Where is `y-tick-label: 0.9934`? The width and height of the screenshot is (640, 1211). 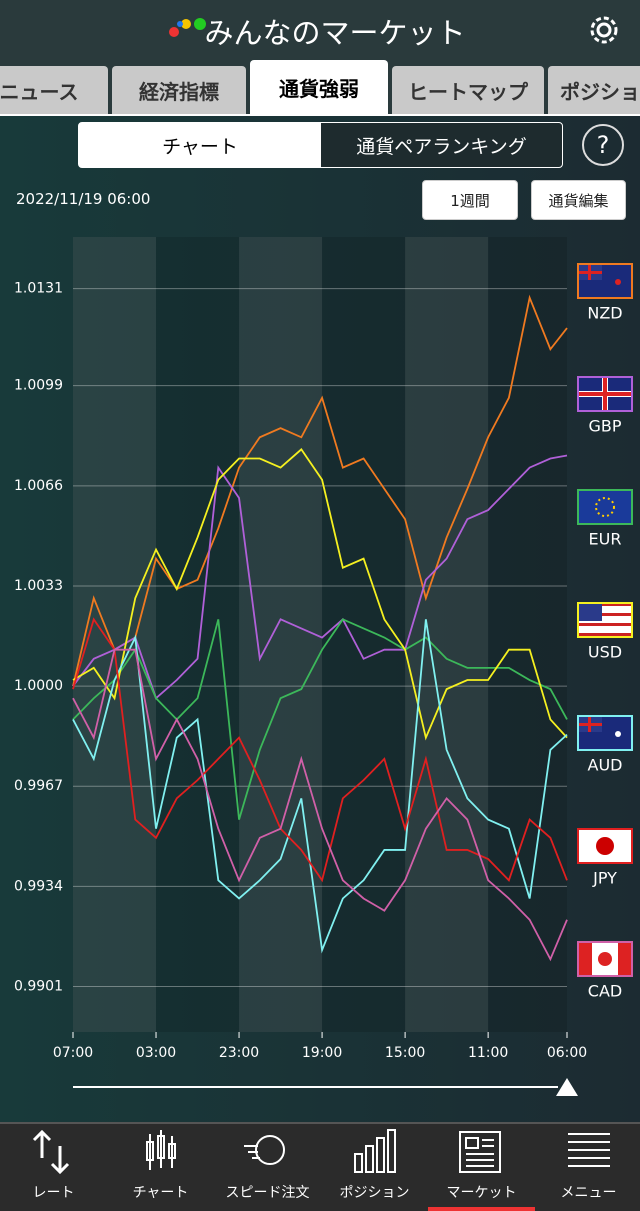
y-tick-label: 0.9934 is located at coordinates (38, 886).